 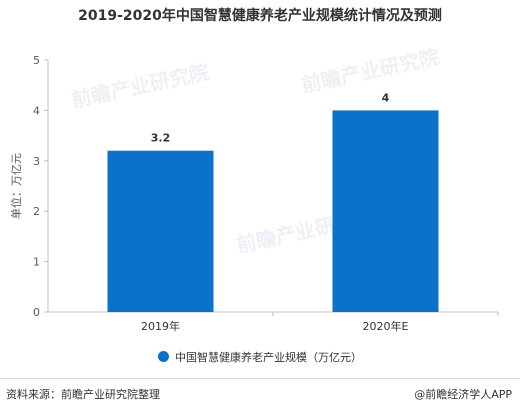 What do you see at coordinates (163, 356) in the screenshot?
I see `legend-marker` at bounding box center [163, 356].